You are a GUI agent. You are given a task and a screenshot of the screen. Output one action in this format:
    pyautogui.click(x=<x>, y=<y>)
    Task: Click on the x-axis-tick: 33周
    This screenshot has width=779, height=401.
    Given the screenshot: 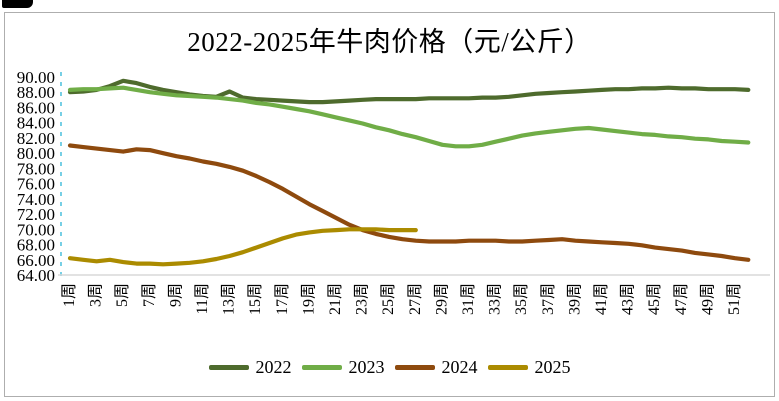 What is the action you would take?
    pyautogui.click(x=495, y=299)
    